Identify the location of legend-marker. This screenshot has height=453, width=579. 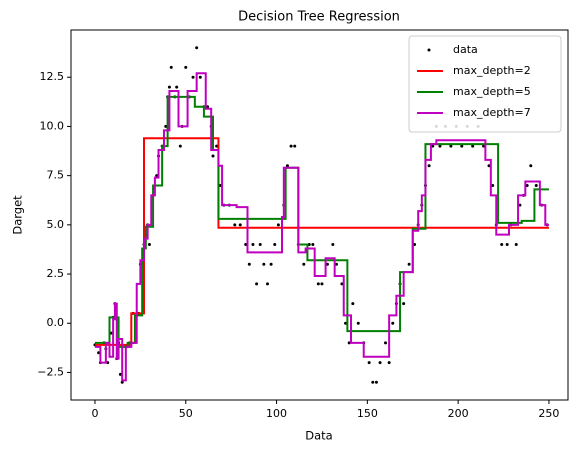
(429, 50).